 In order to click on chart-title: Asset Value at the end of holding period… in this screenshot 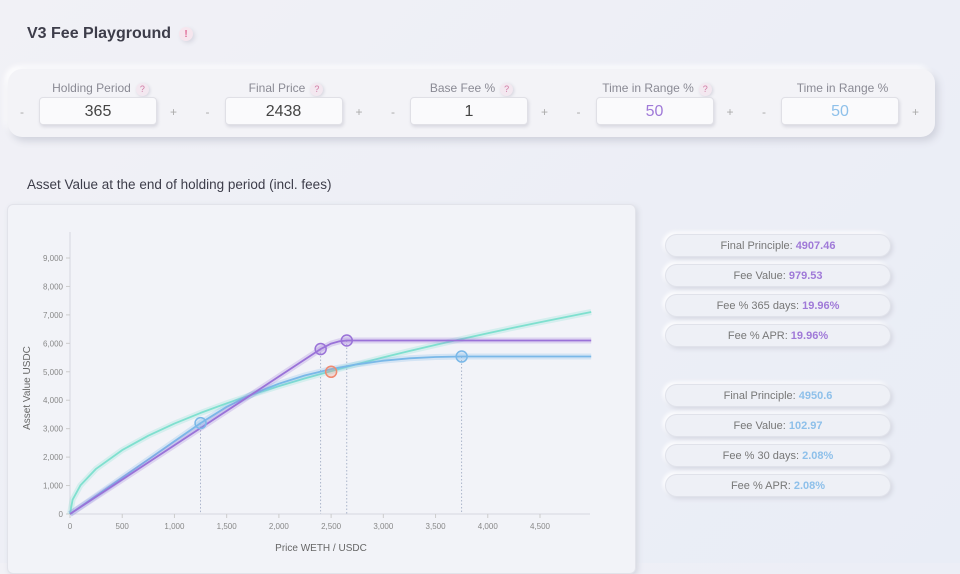, I will do `click(179, 184)`.